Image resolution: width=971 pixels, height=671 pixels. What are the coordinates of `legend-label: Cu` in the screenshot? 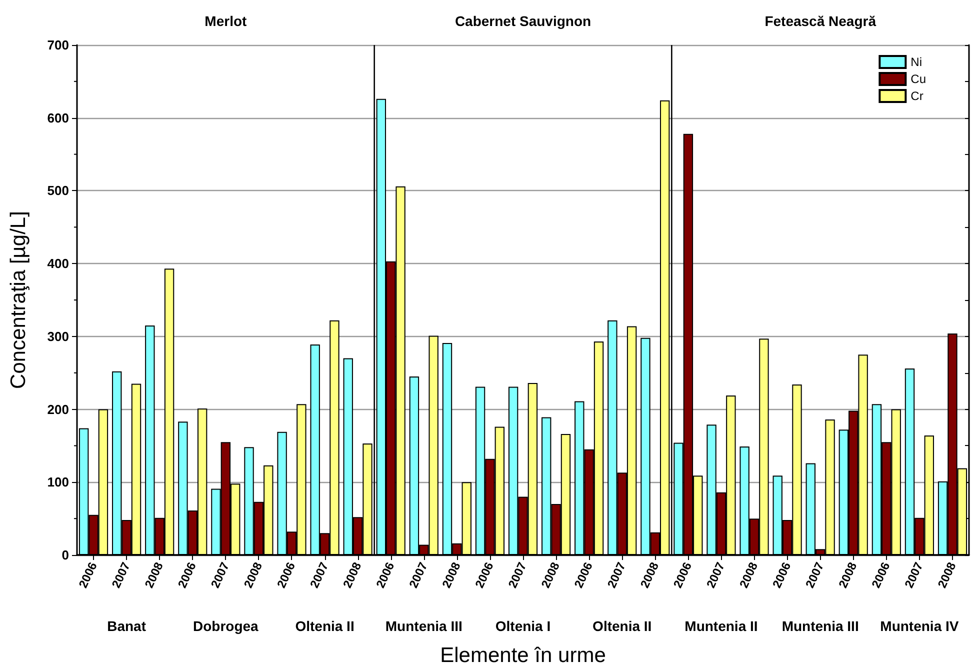 It's located at (918, 79).